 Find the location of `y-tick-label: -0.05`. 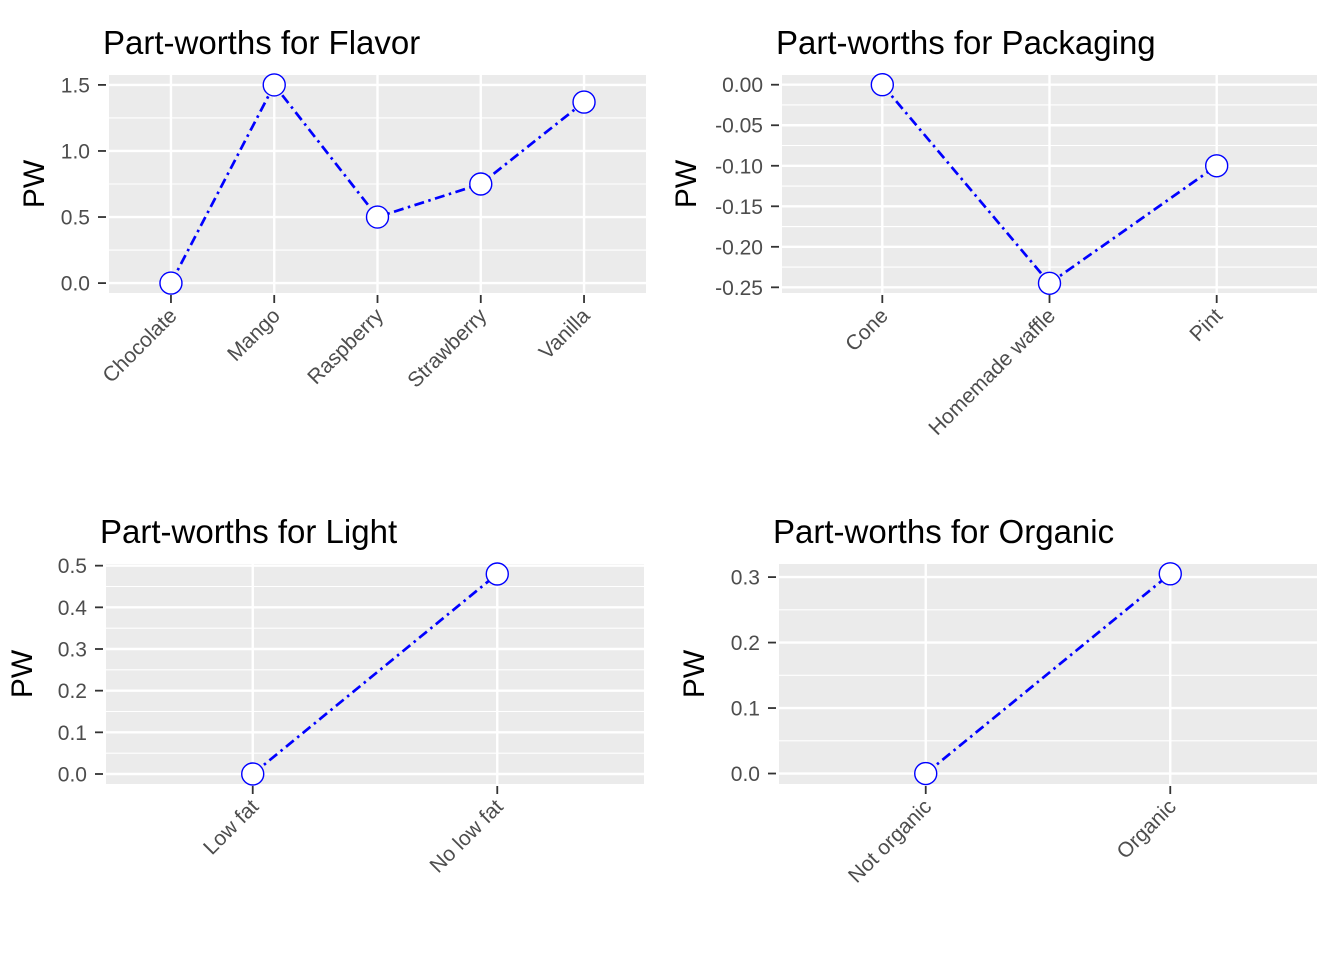

y-tick-label: -0.05 is located at coordinates (739, 126).